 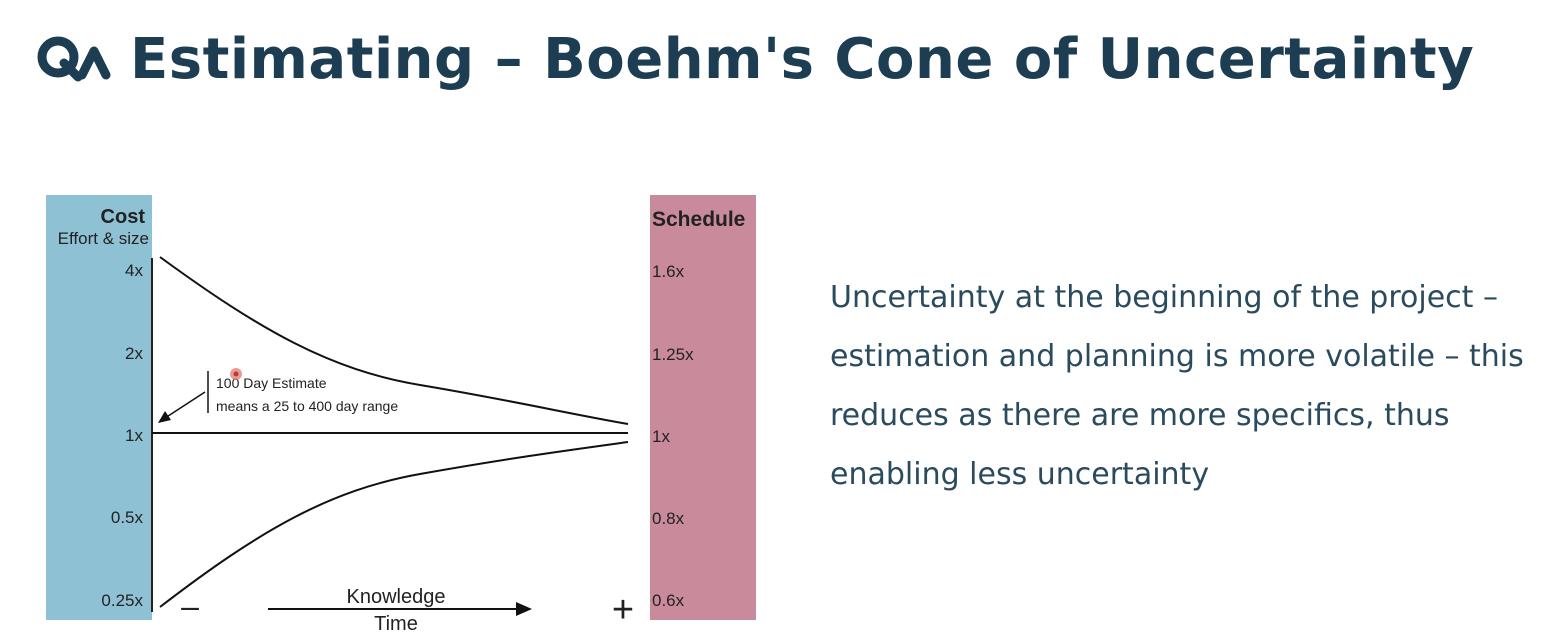 What do you see at coordinates (127, 517) in the screenshot?
I see `cost-tick: 0.5x` at bounding box center [127, 517].